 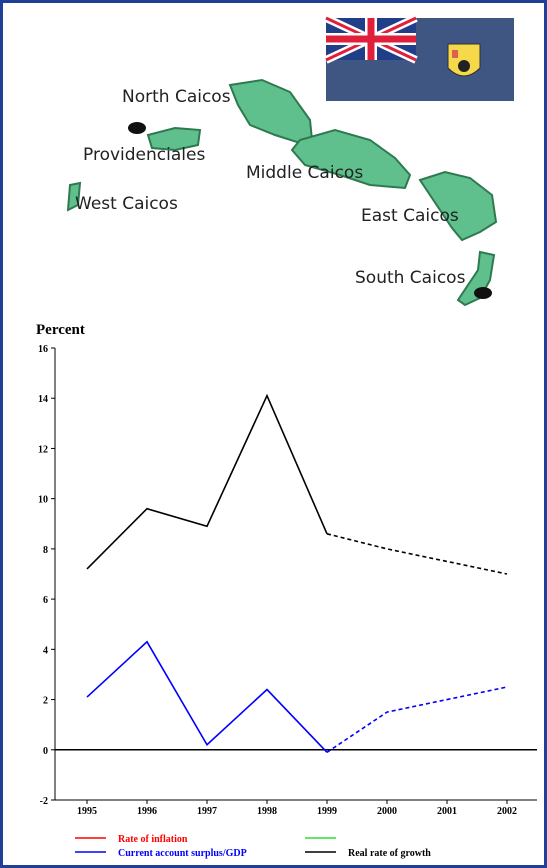 What do you see at coordinates (45, 701) in the screenshot?
I see `y-tick-label: 2` at bounding box center [45, 701].